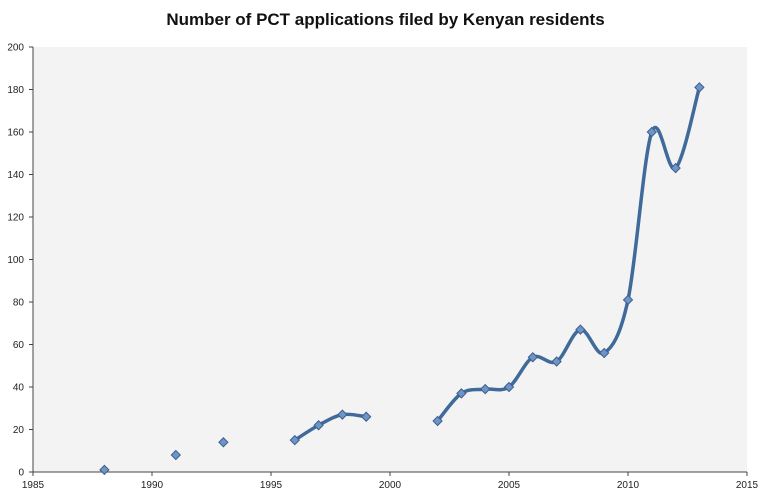 The height and width of the screenshot is (498, 771). What do you see at coordinates (271, 485) in the screenshot?
I see `x-tick-label: 1995` at bounding box center [271, 485].